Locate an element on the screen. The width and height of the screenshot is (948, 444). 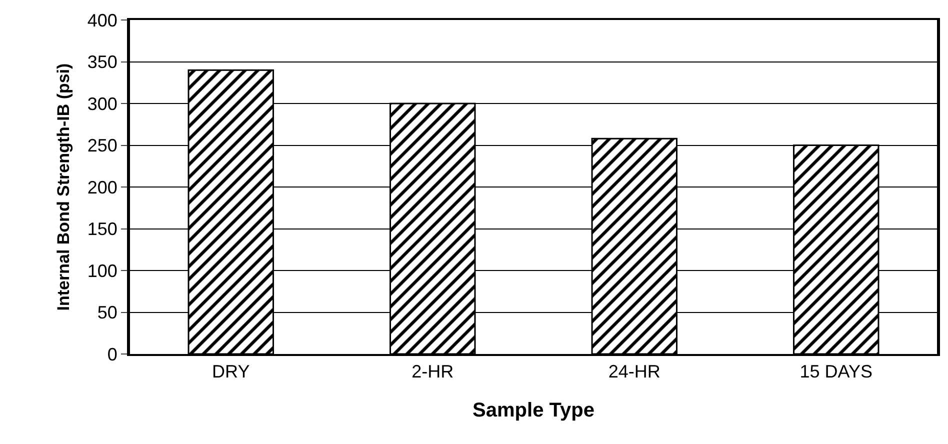
x-tick-label: 2-HR is located at coordinates (433, 372).